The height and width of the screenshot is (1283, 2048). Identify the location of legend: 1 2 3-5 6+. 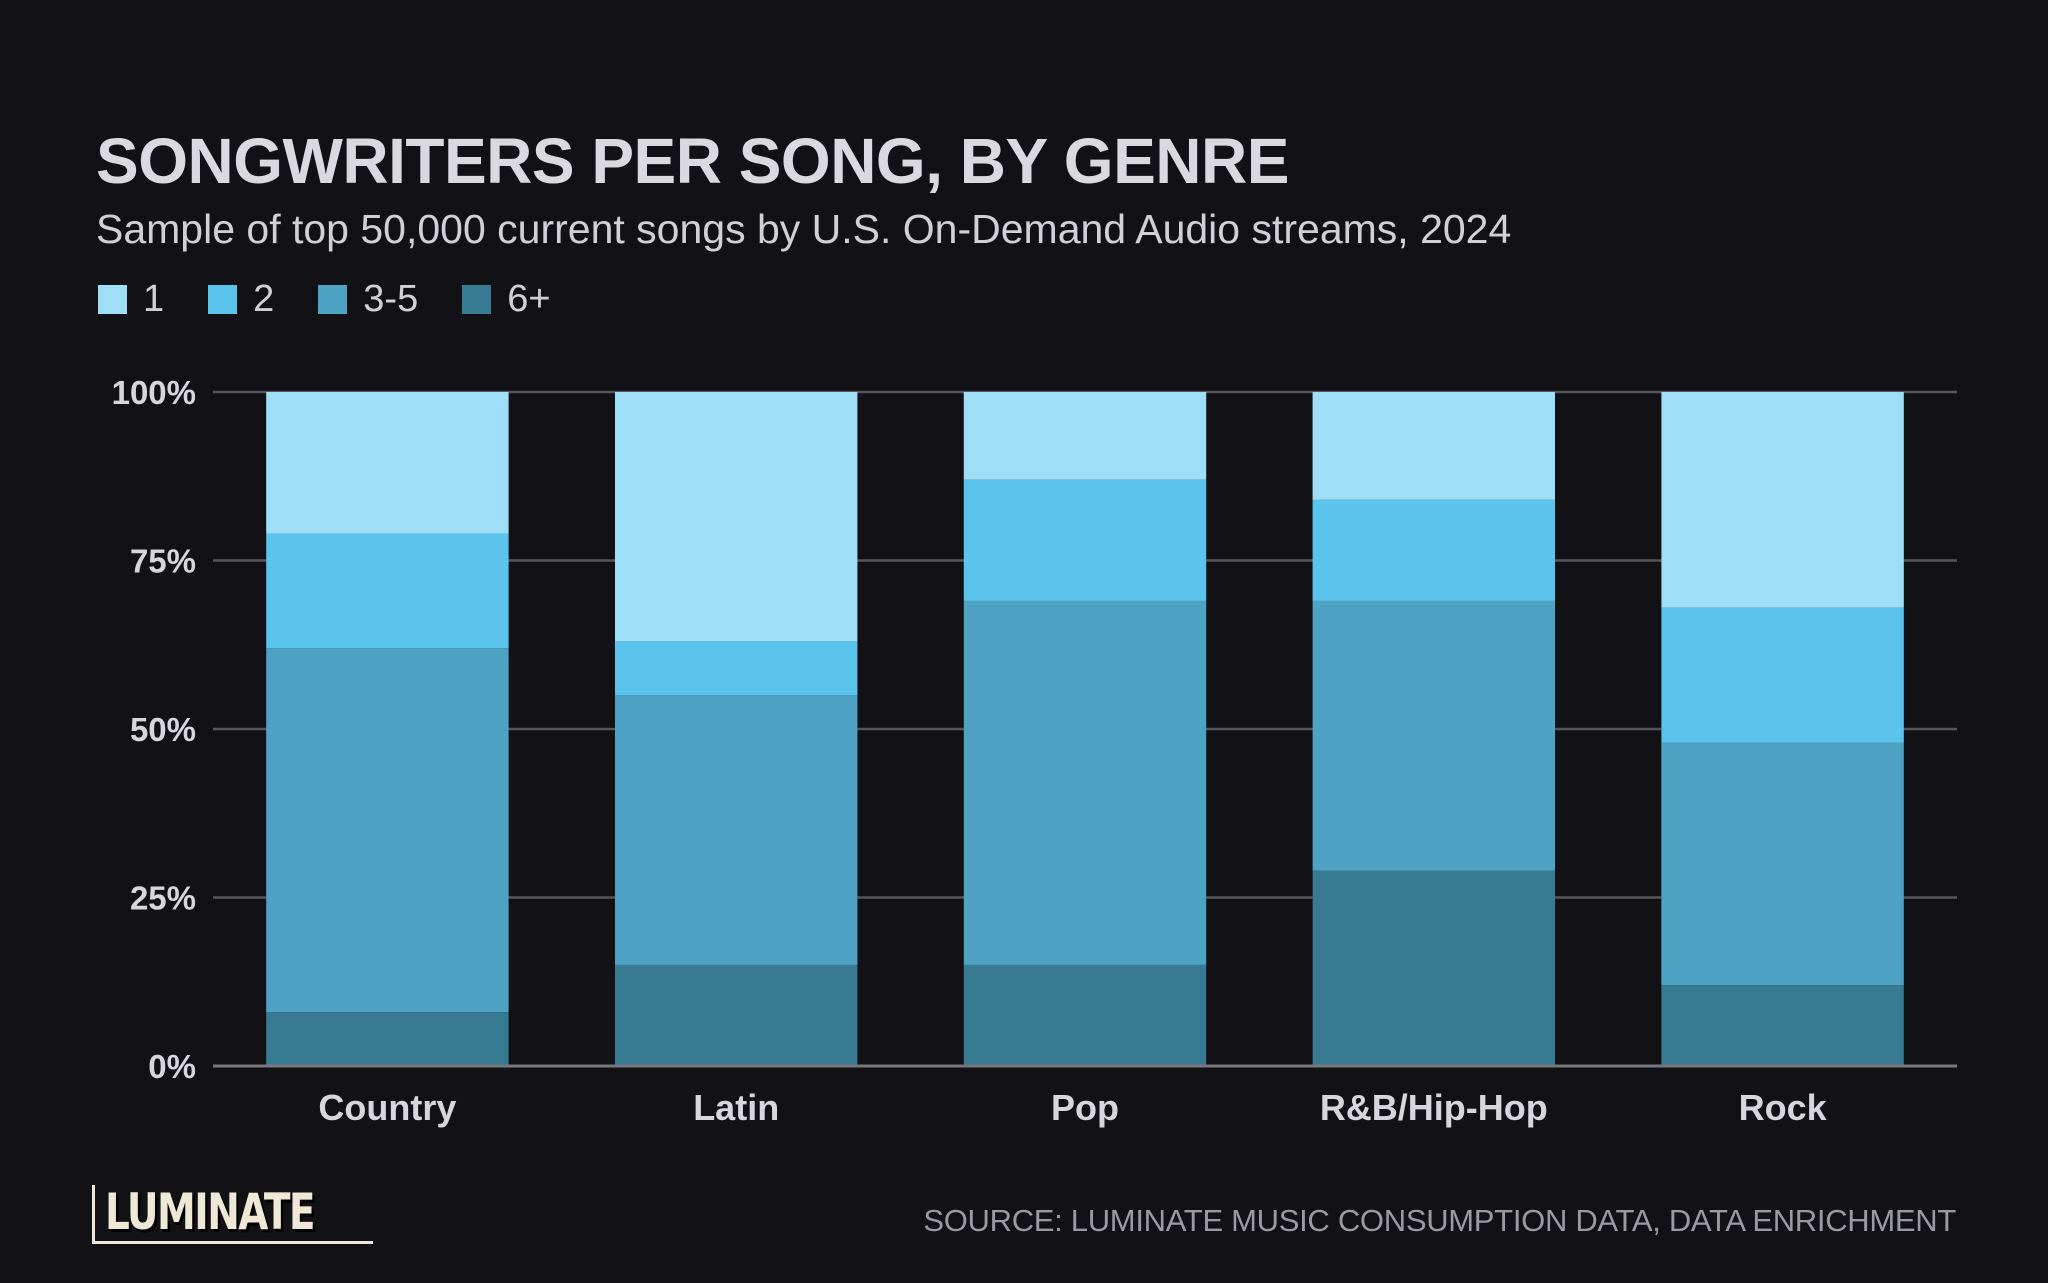
(346, 299).